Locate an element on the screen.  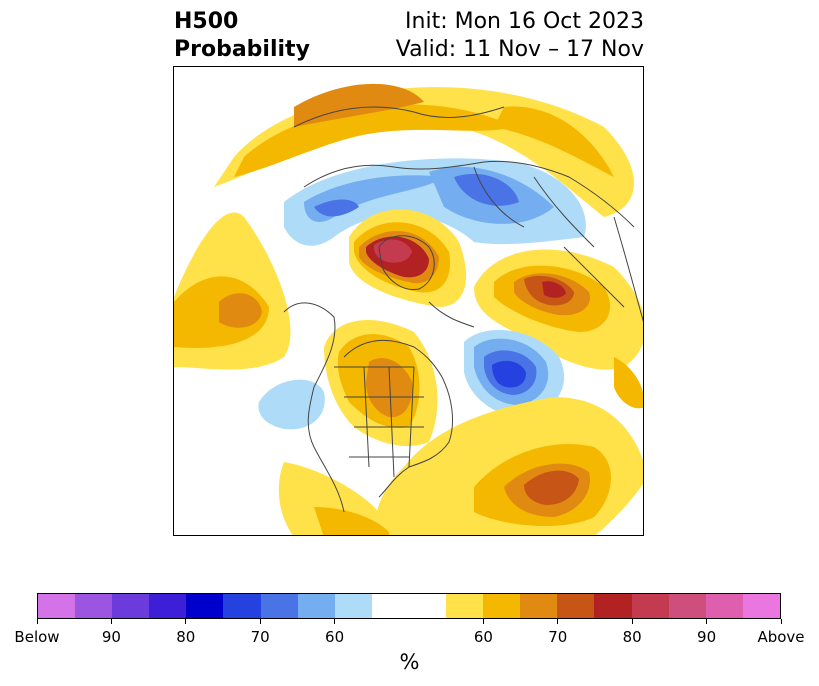
colorbar-tick-label: Above is located at coordinates (781, 637).